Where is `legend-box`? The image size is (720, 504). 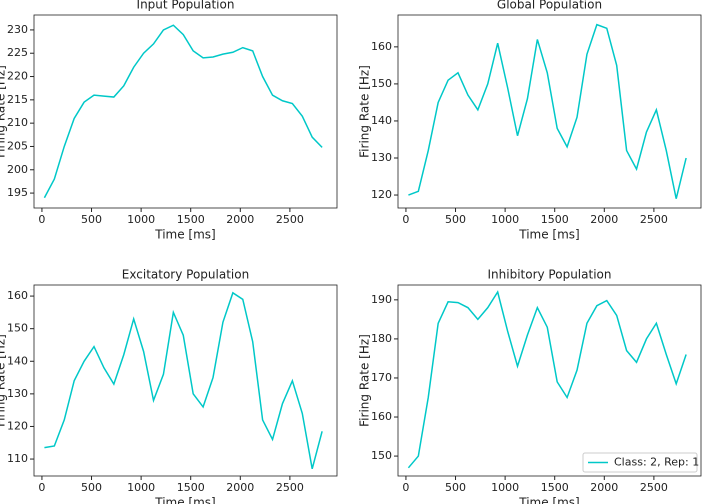 legend-box is located at coordinates (640, 462).